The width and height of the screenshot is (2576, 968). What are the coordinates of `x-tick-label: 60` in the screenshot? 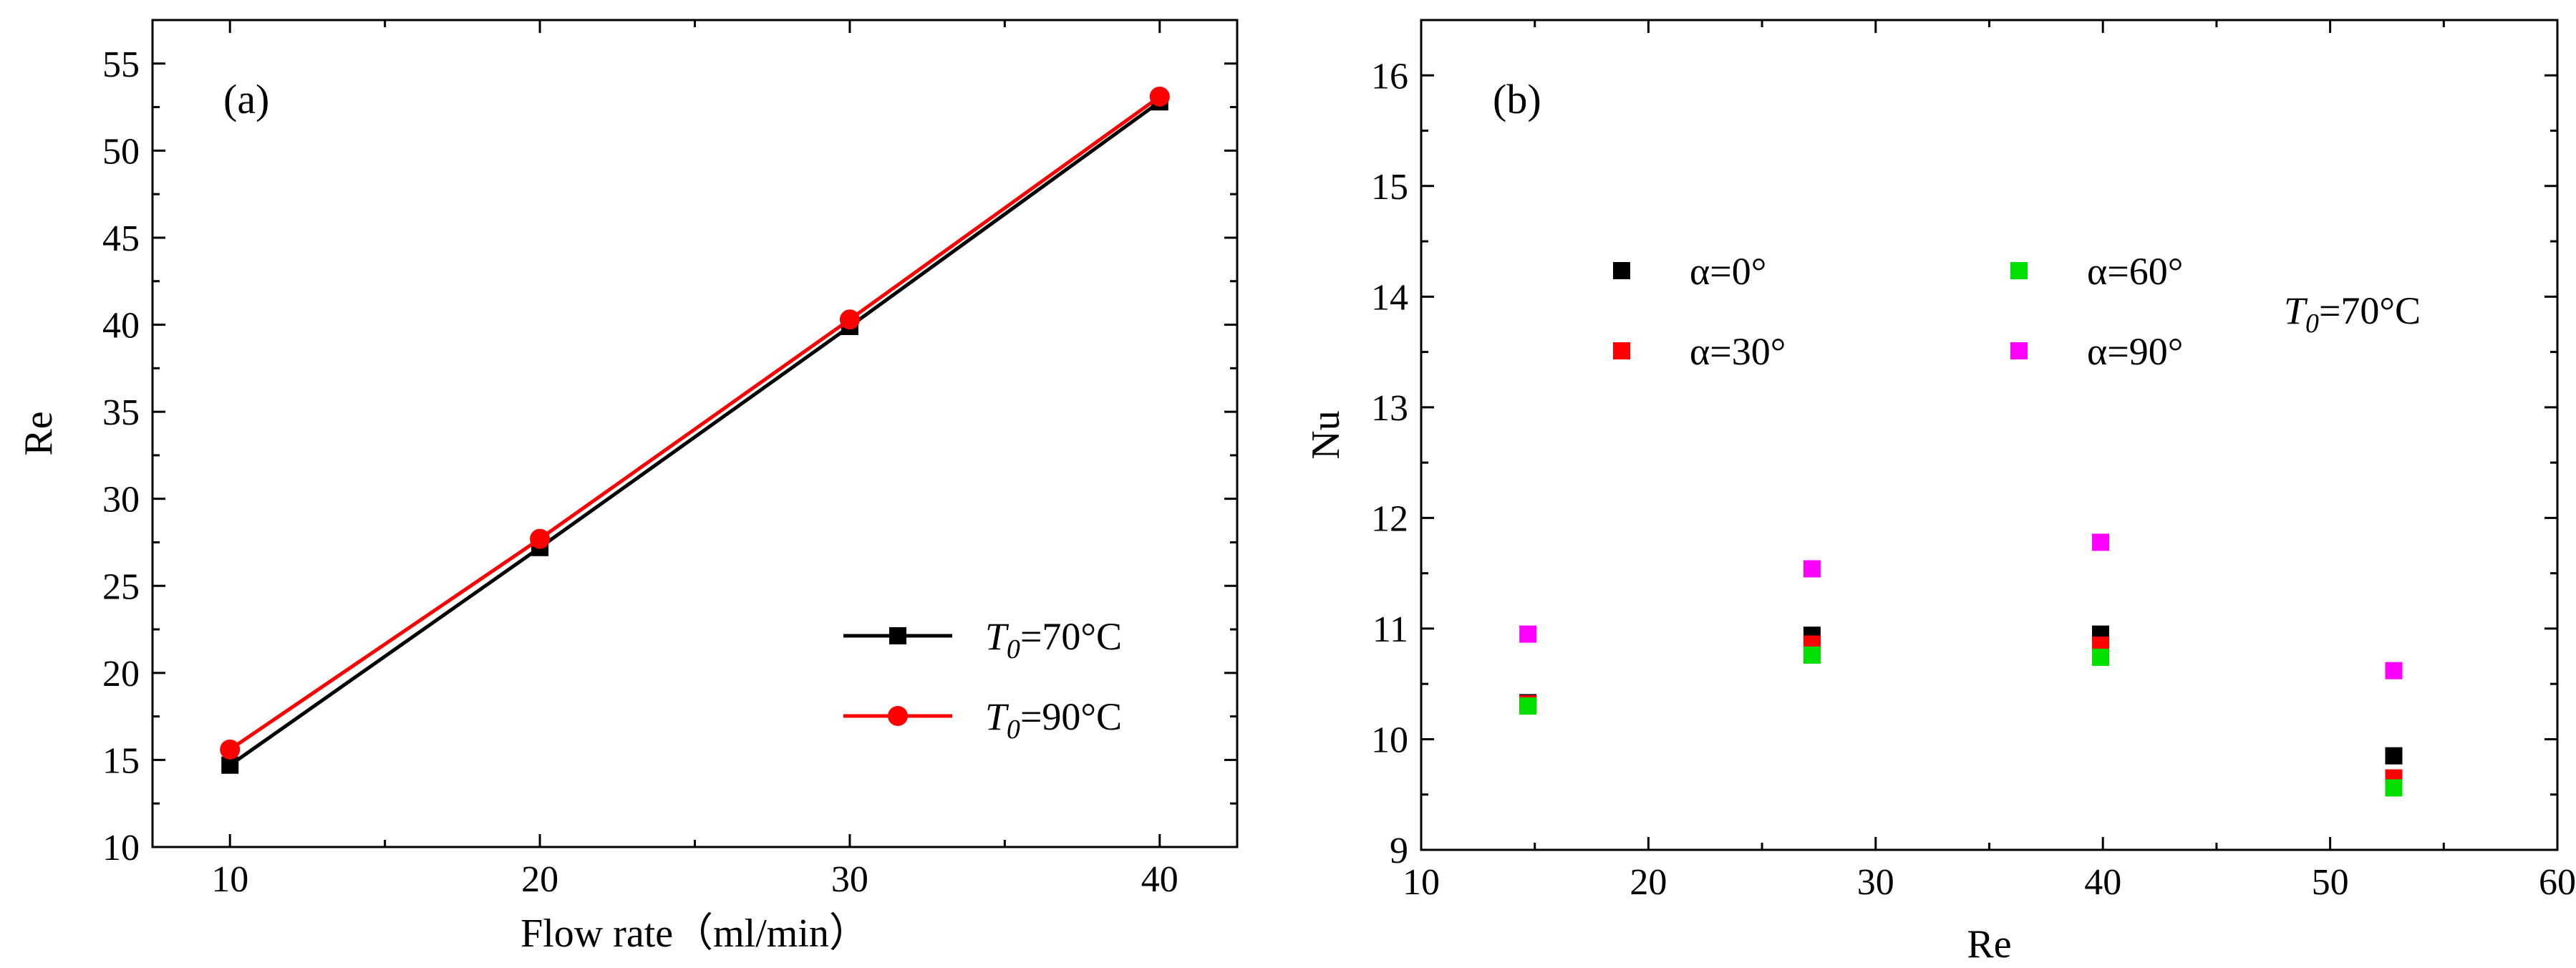 It's located at (2558, 882).